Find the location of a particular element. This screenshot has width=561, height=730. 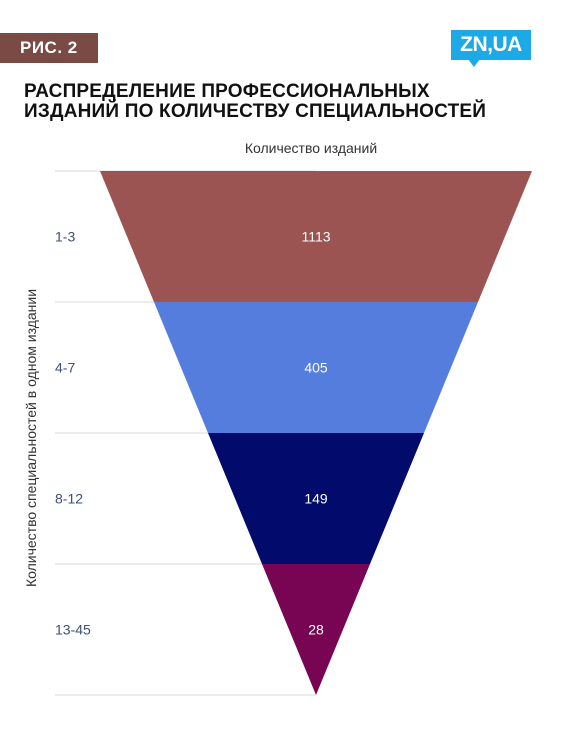

chart-title-line-2: ИЗДАНИЙ ПО КОЛИЧЕСТВУ СПЕЦИАЛЬНОСТЕЙ is located at coordinates (255, 111).